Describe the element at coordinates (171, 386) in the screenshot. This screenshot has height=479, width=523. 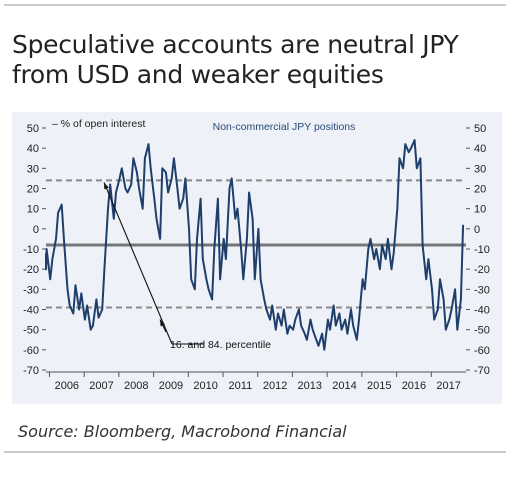
I see `x-tick-label: 2009` at that location.